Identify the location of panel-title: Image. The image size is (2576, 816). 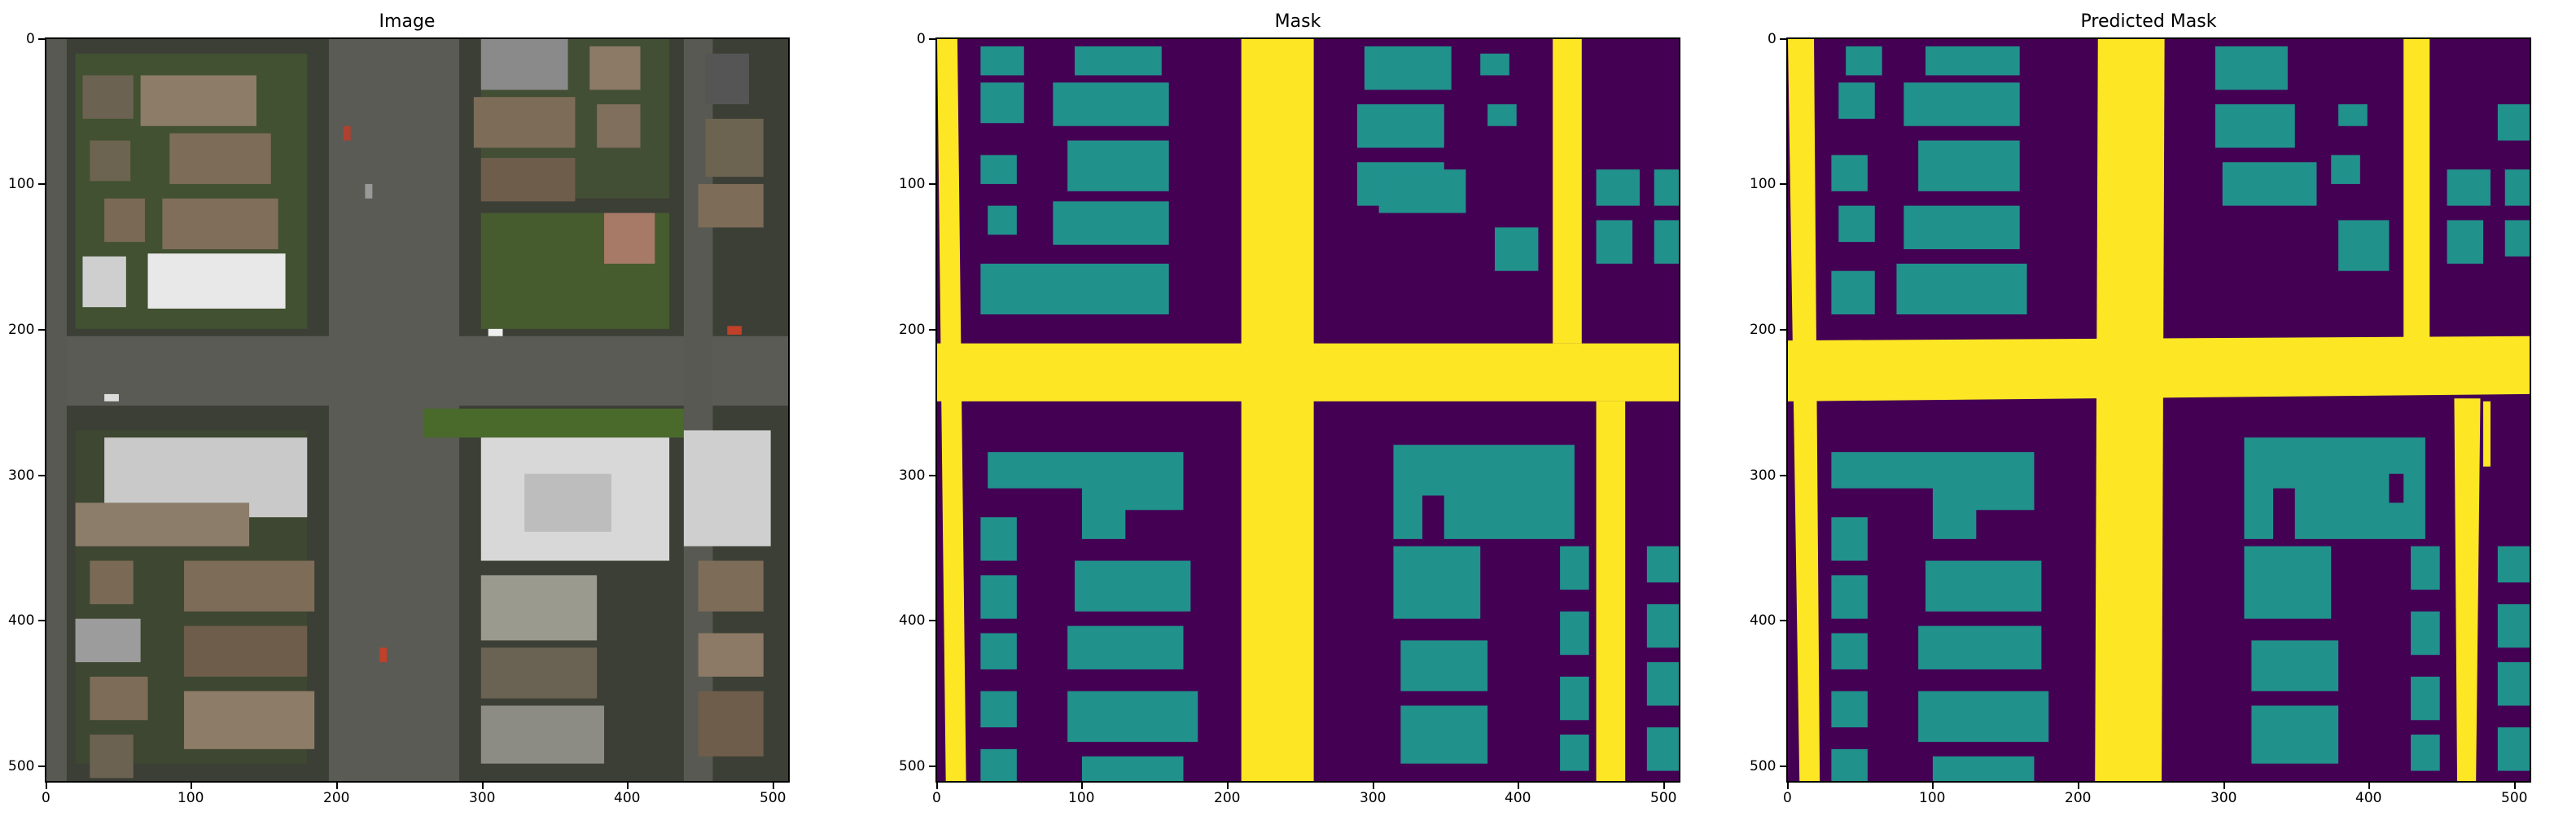
(407, 21).